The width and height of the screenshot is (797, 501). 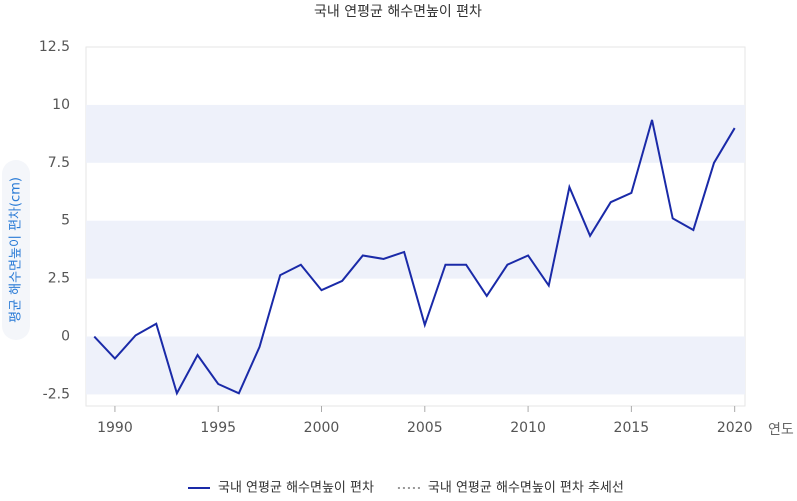 What do you see at coordinates (781, 430) in the screenshot?
I see `x-axis-label: 연도` at bounding box center [781, 430].